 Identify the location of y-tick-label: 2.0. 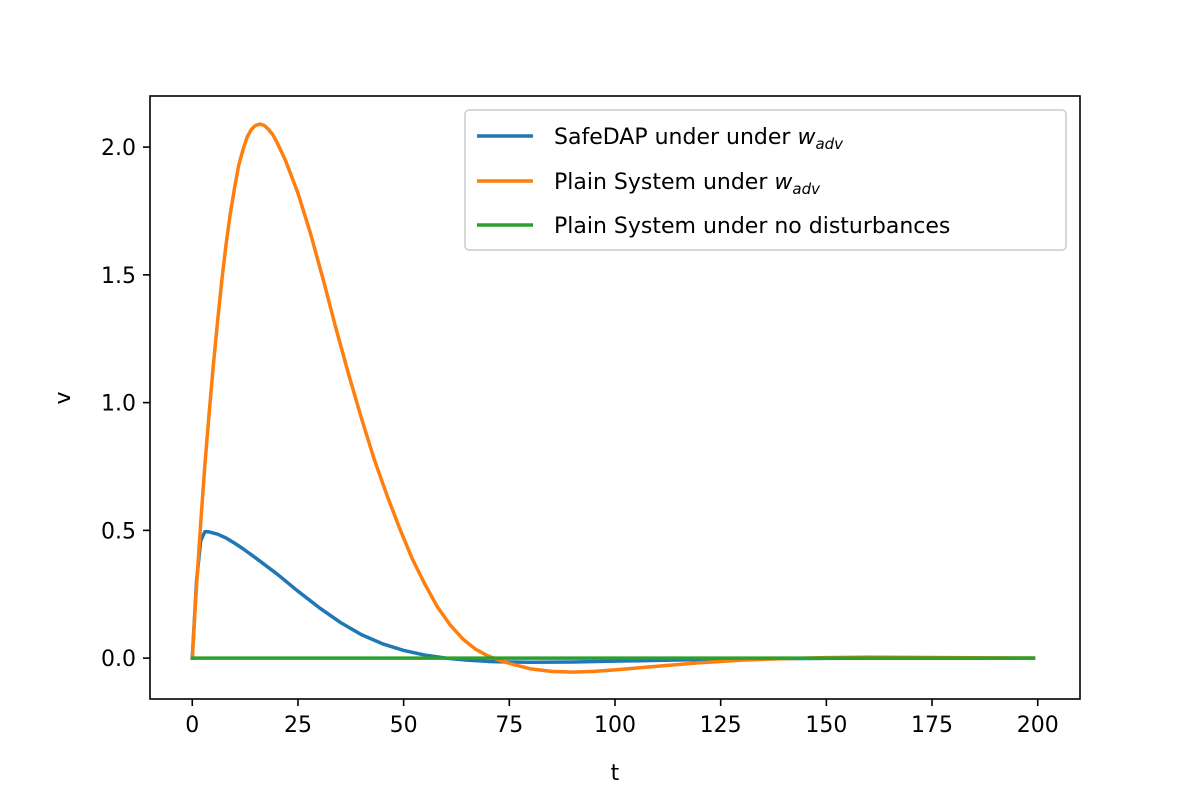
(118, 148).